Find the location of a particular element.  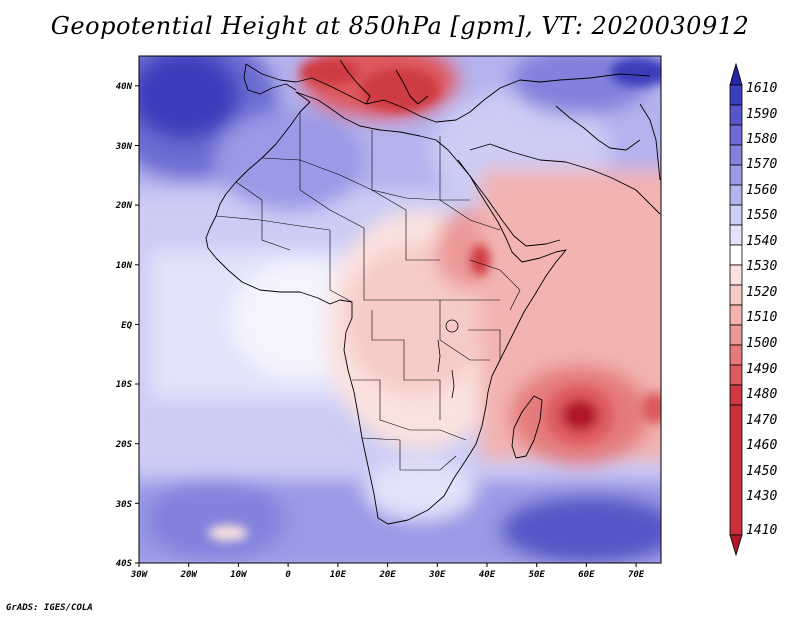

colorbar-label-1490: 1490 is located at coordinates (761, 369).